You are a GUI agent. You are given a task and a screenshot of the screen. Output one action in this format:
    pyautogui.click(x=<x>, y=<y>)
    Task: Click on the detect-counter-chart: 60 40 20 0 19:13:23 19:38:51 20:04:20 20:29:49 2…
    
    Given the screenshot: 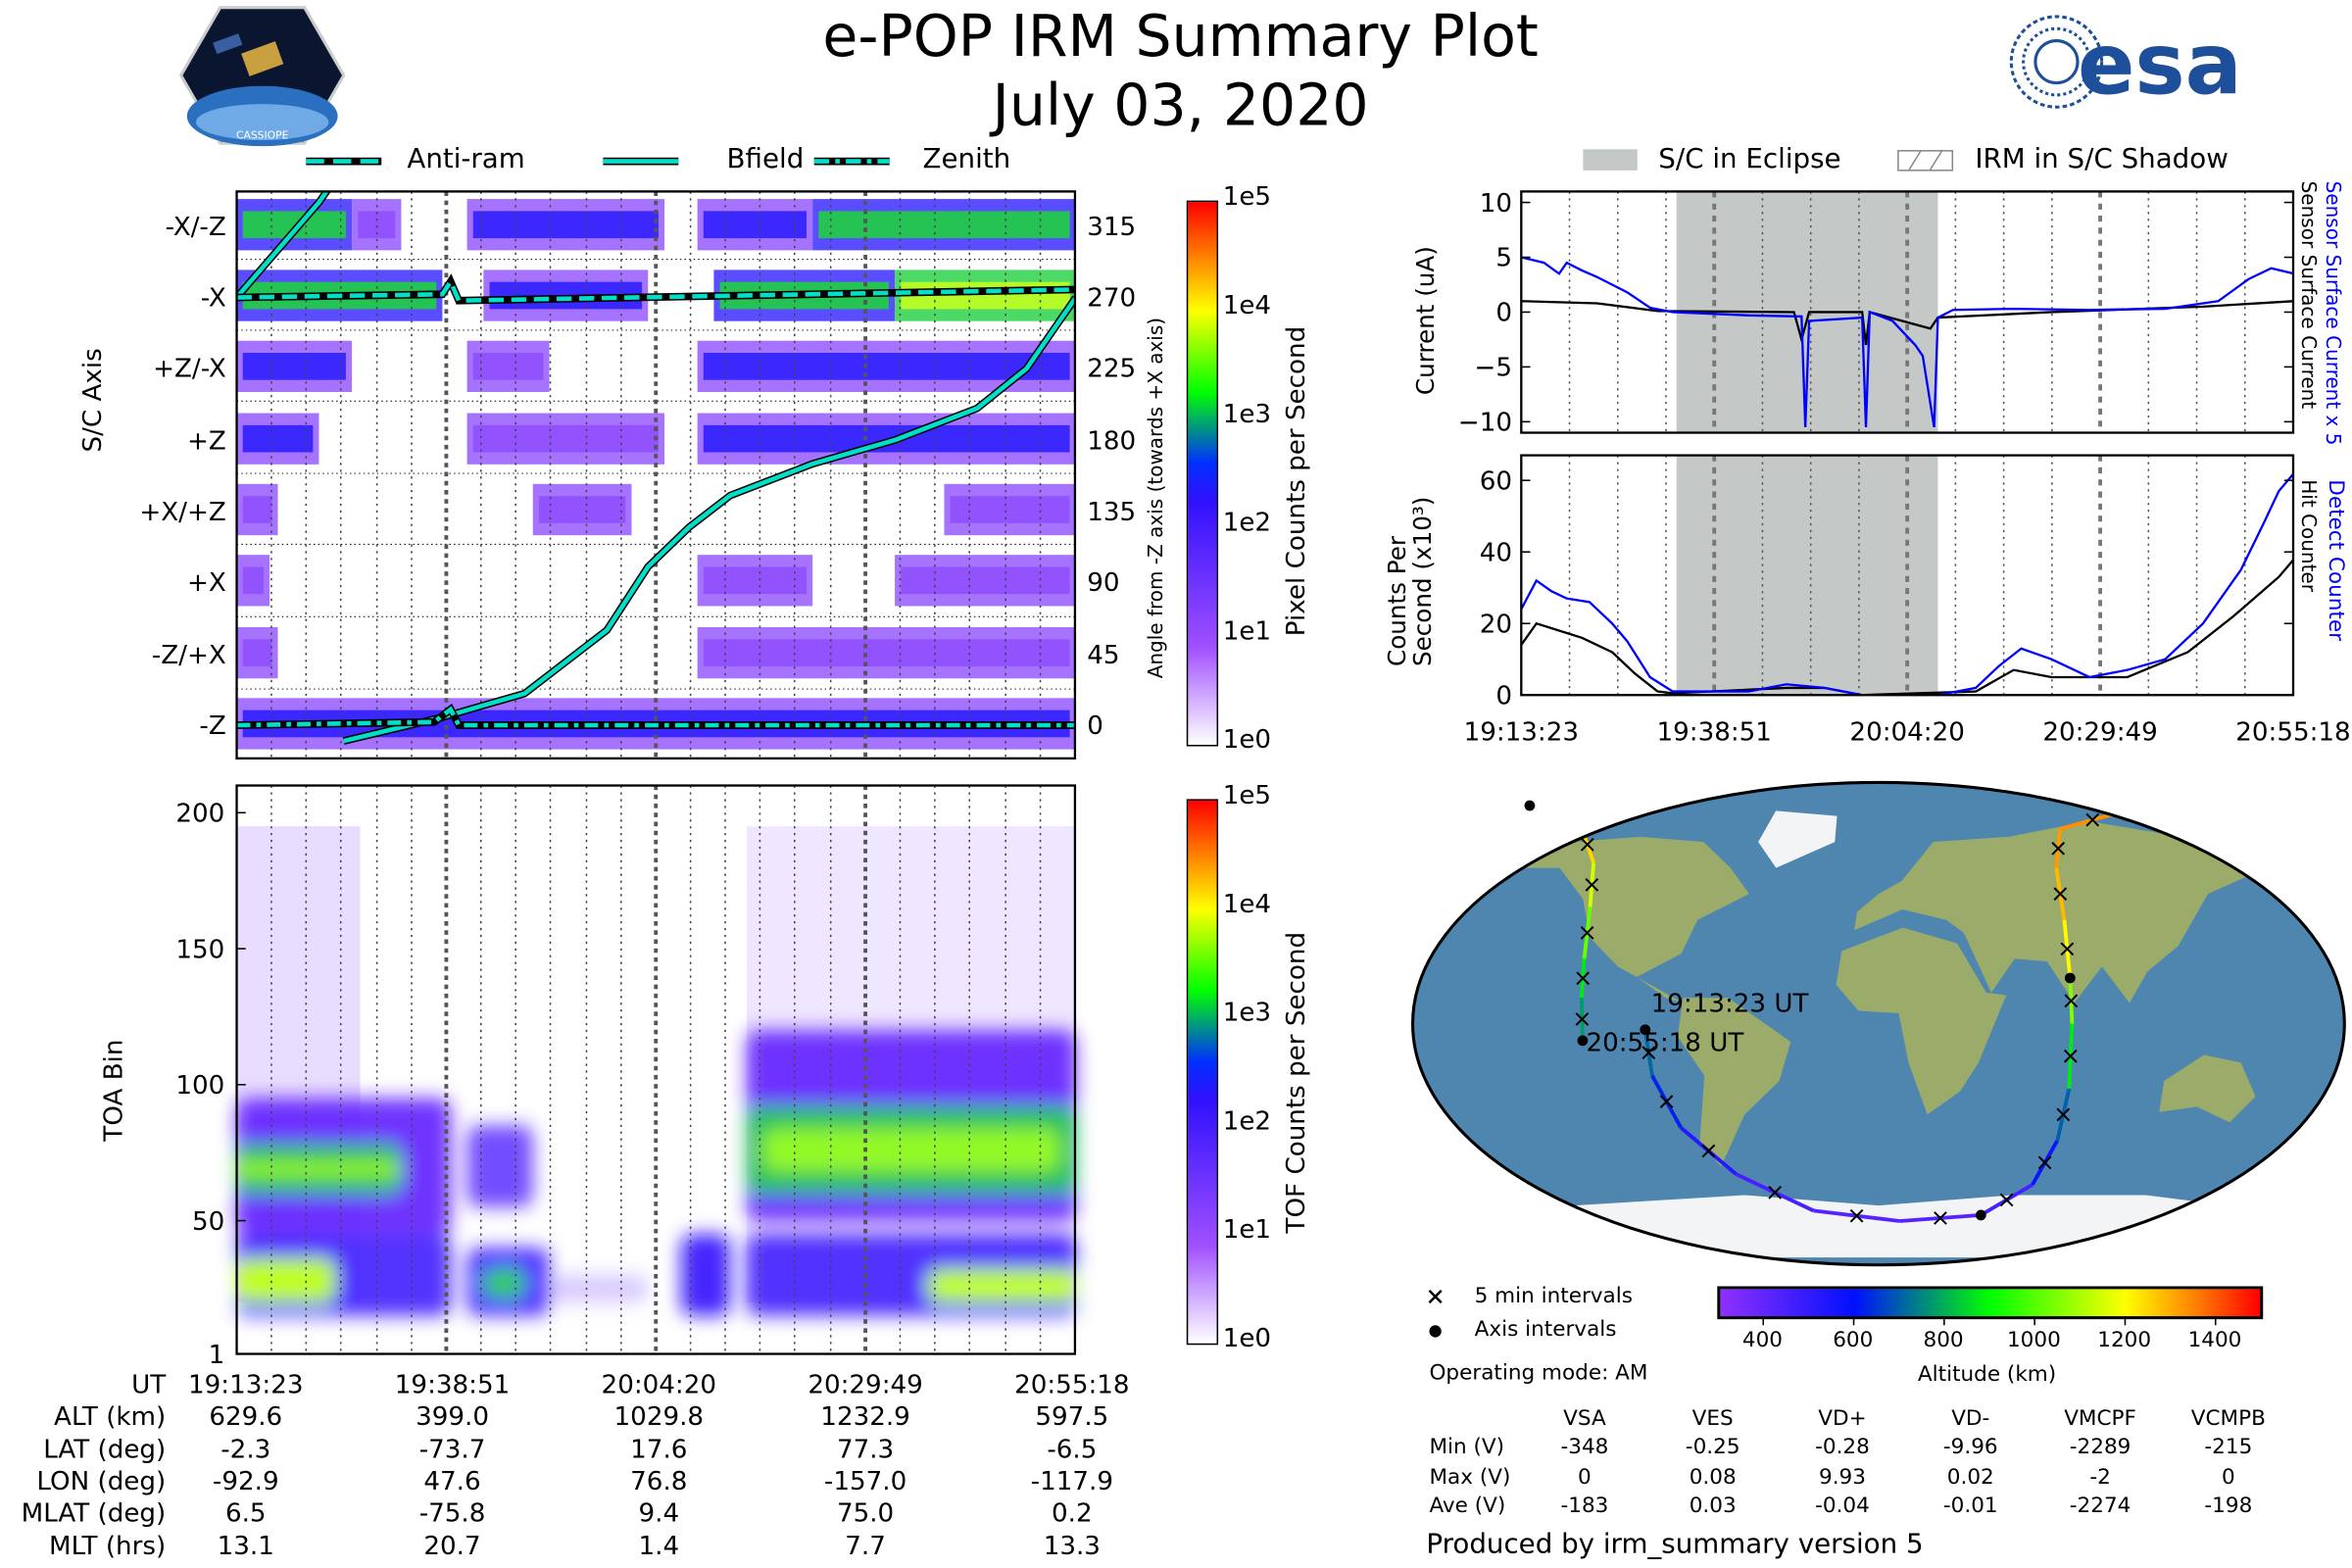 What is the action you would take?
    pyautogui.click(x=1907, y=600)
    